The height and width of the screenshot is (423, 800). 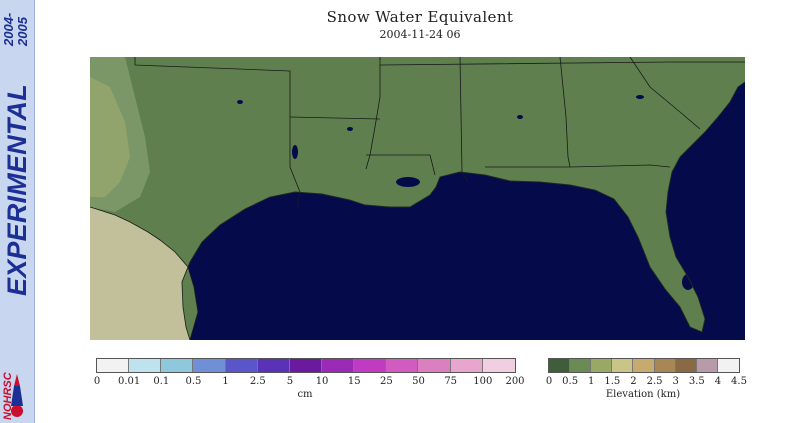 What do you see at coordinates (549, 381) in the screenshot?
I see `elevation-tick-0: 0` at bounding box center [549, 381].